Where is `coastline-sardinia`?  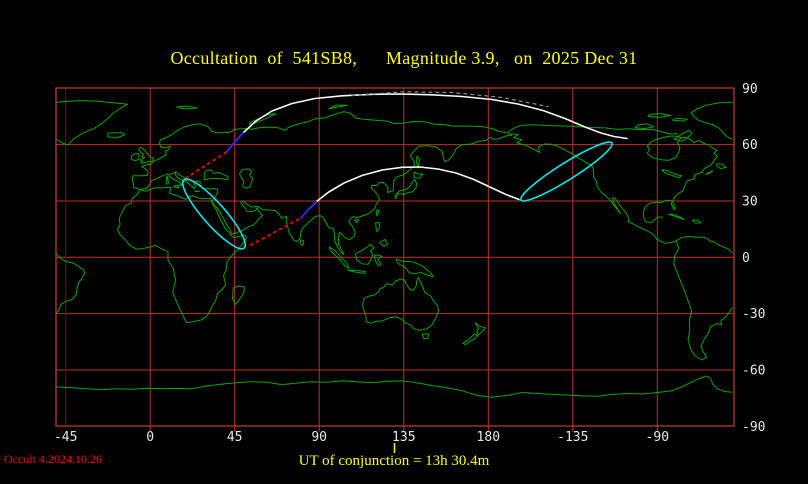 coastline-sardinia is located at coordinates (167, 182).